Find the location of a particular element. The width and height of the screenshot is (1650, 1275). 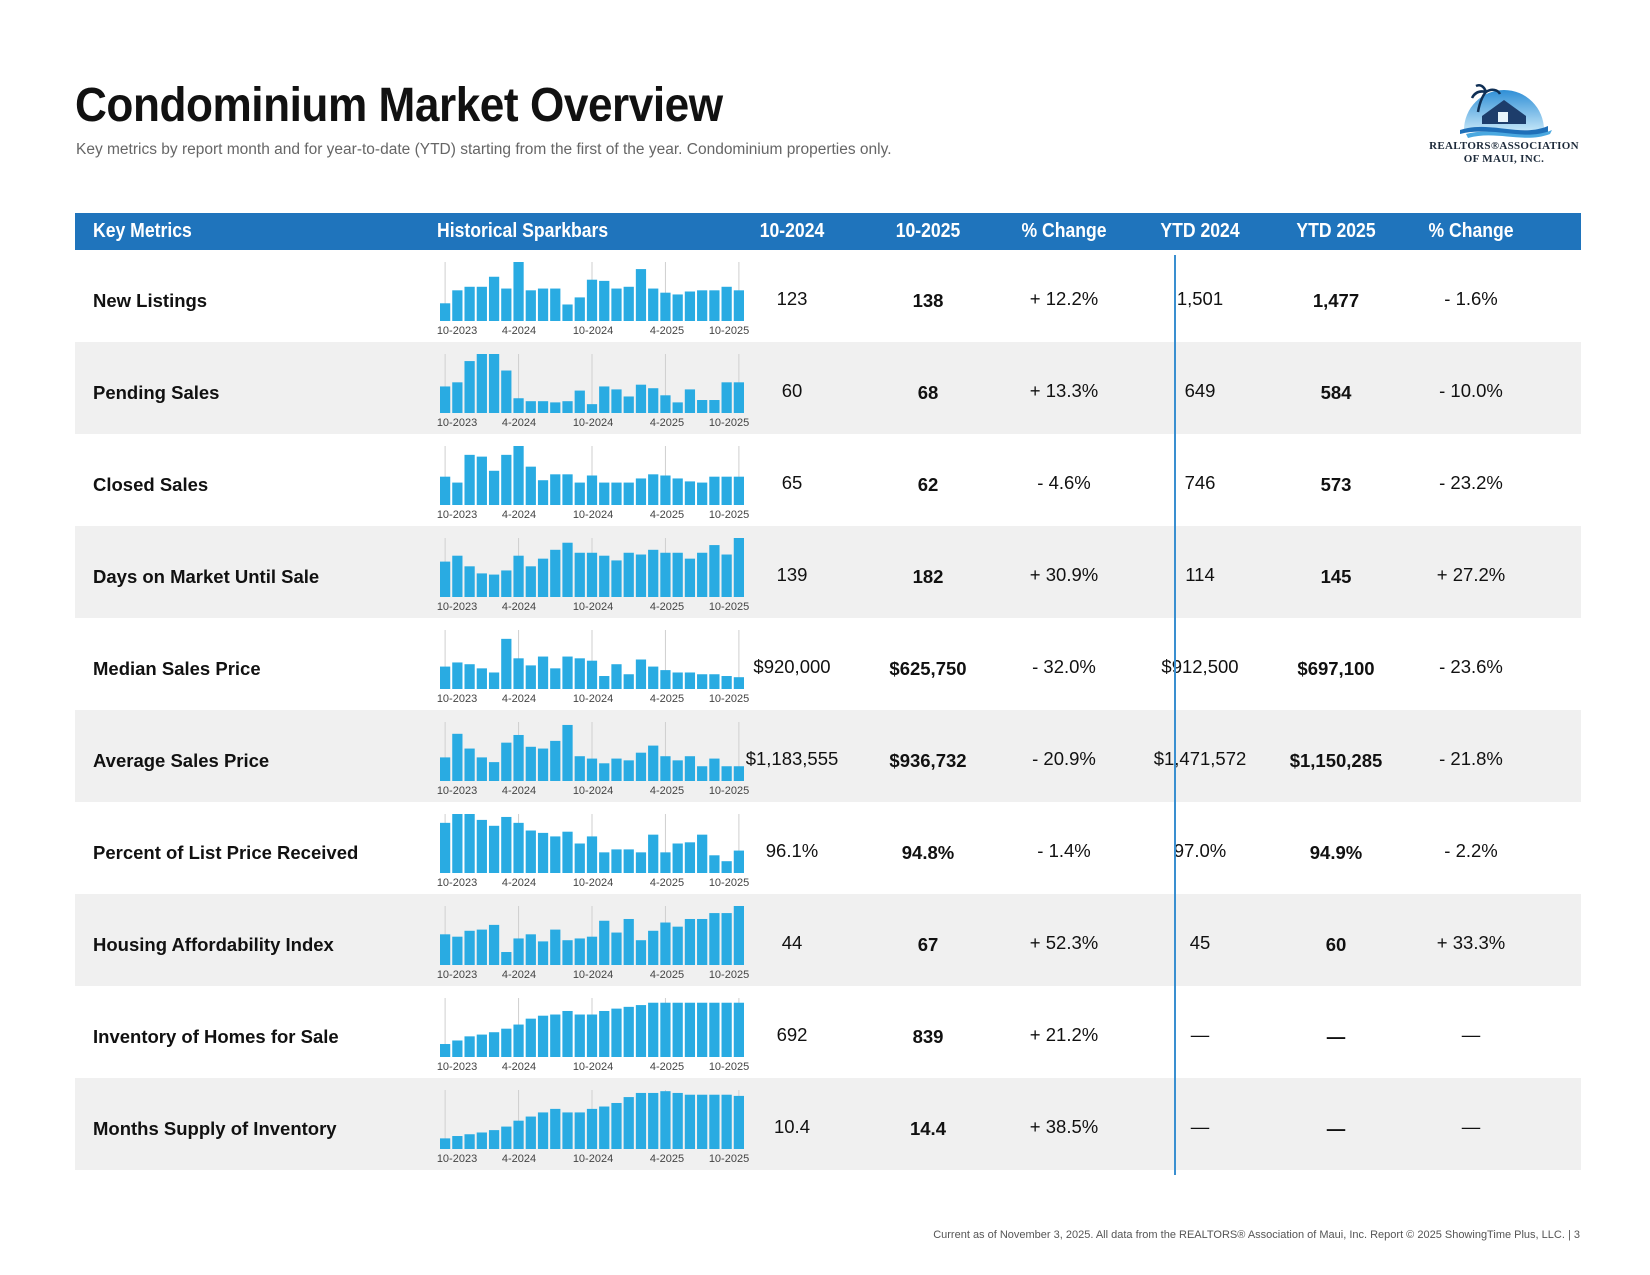

value-ytd-2024: — is located at coordinates (1200, 1034).